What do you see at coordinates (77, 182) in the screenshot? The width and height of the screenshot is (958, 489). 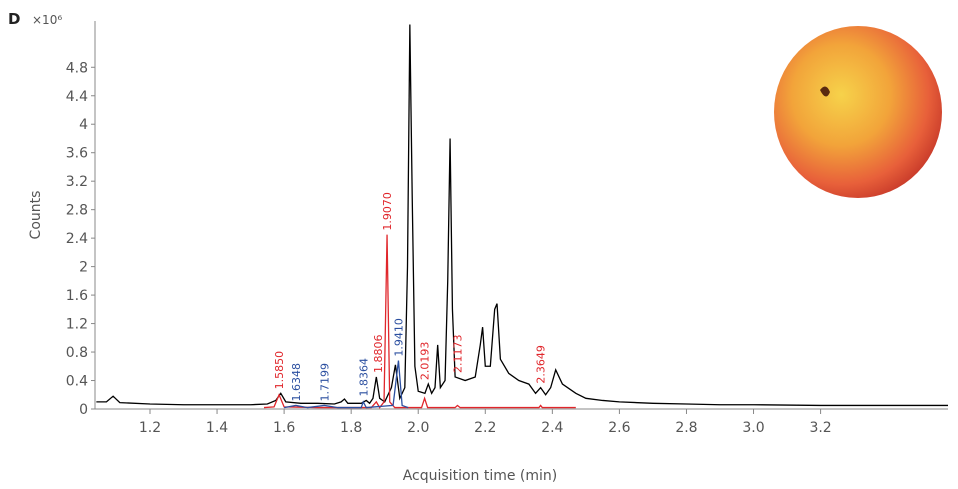 I see `y-tick-label: 3.2` at bounding box center [77, 182].